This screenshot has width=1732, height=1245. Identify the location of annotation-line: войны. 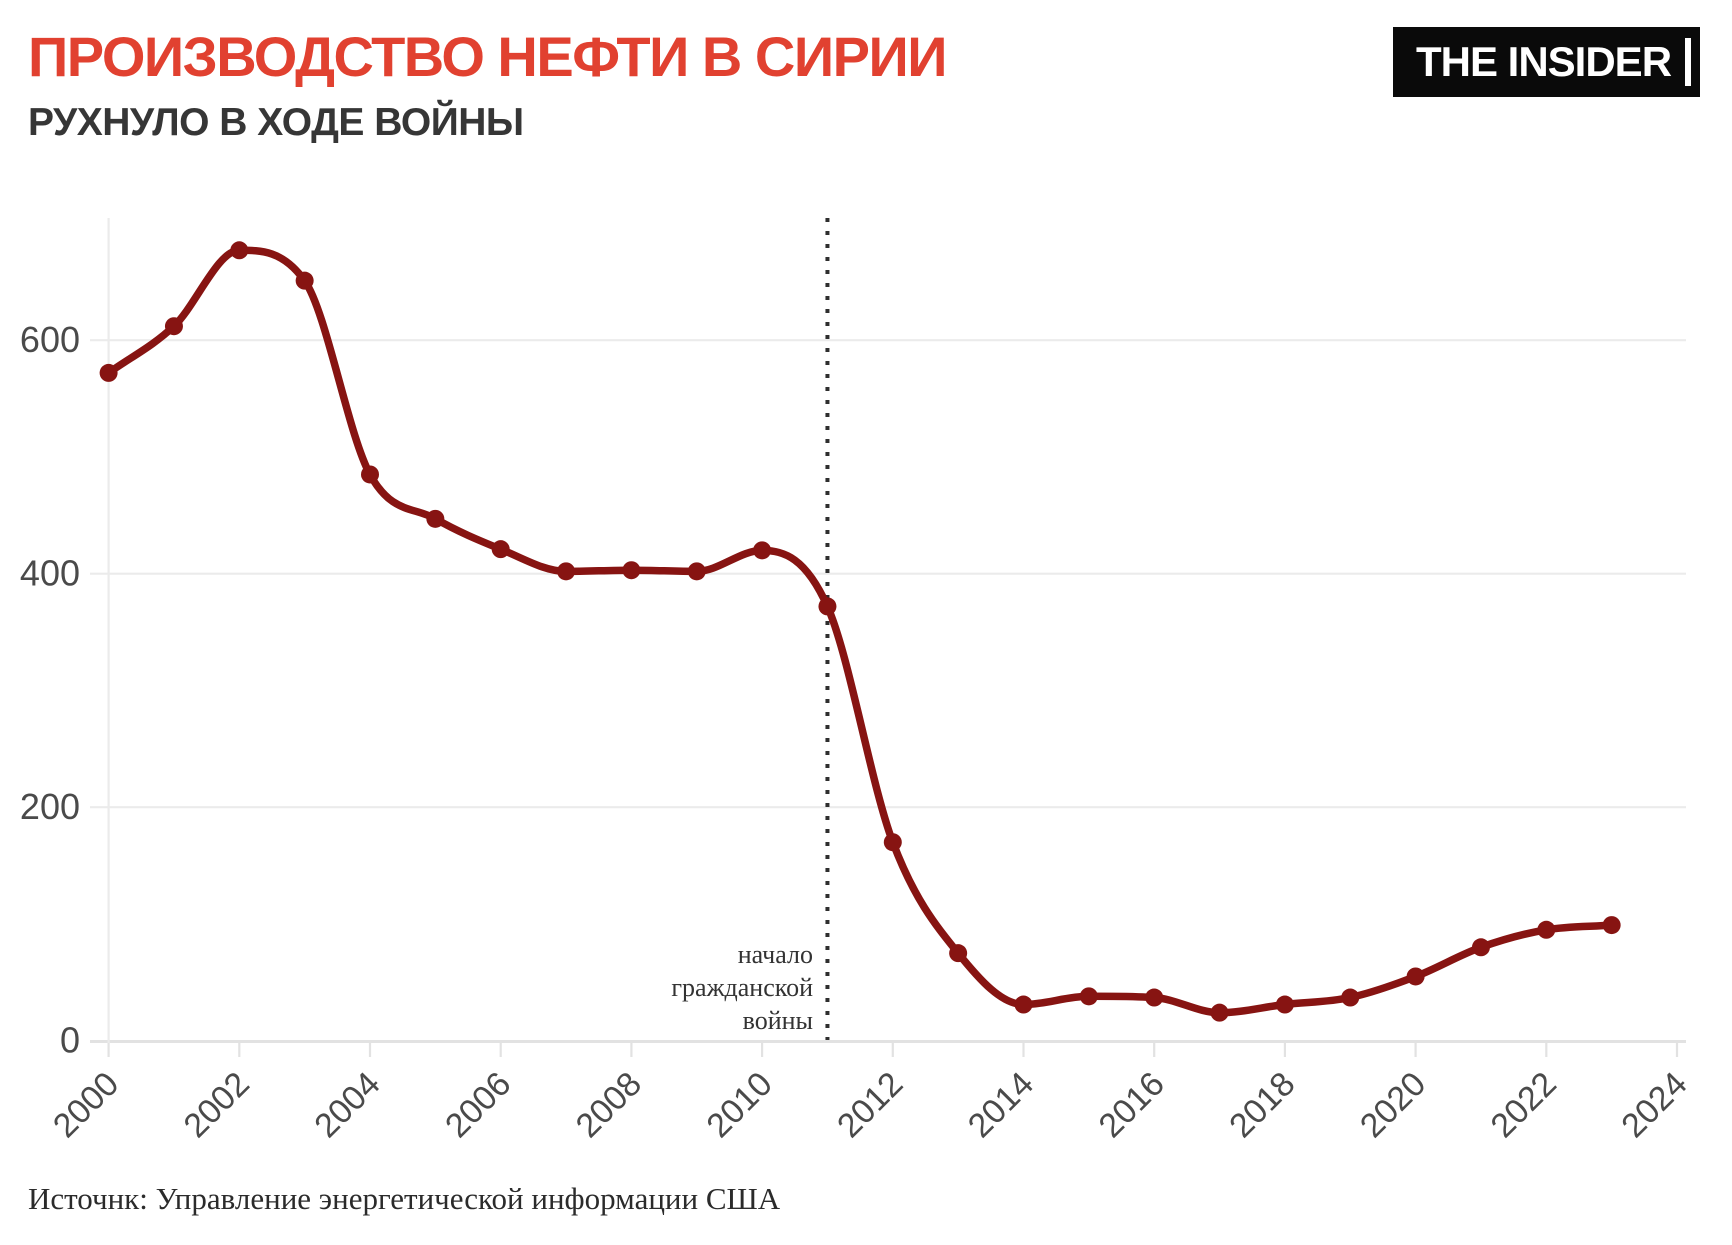
(777, 1020).